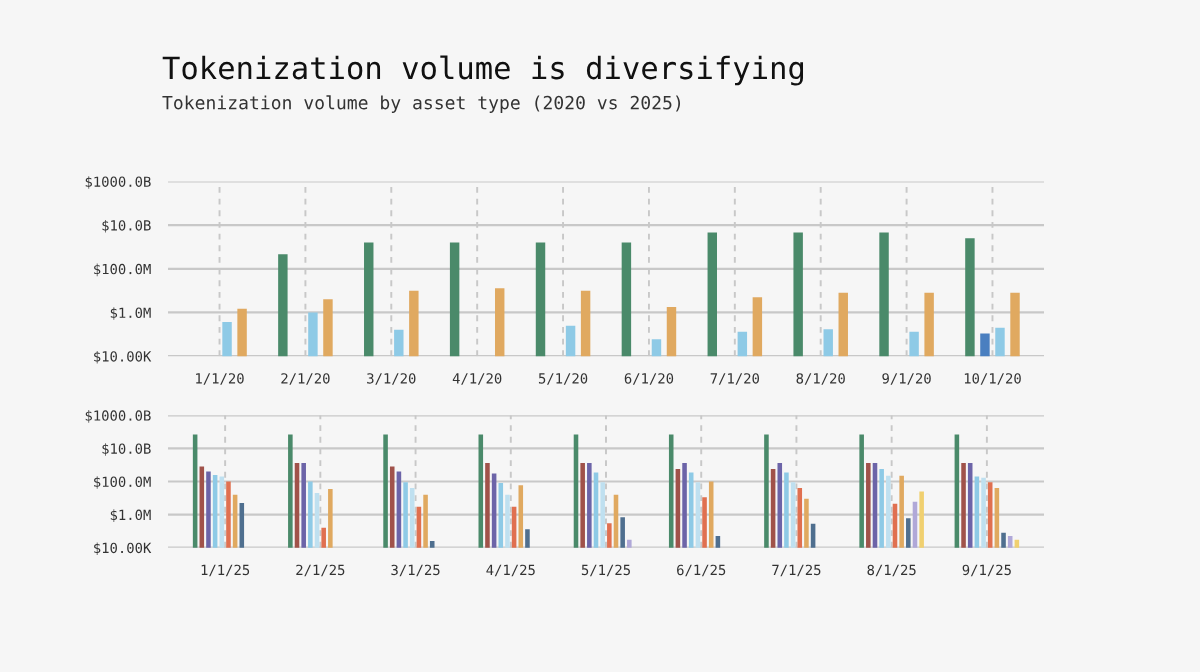 The height and width of the screenshot is (672, 1200). I want to click on chart-title: Tokenization volume is diversifying, so click(483, 70).